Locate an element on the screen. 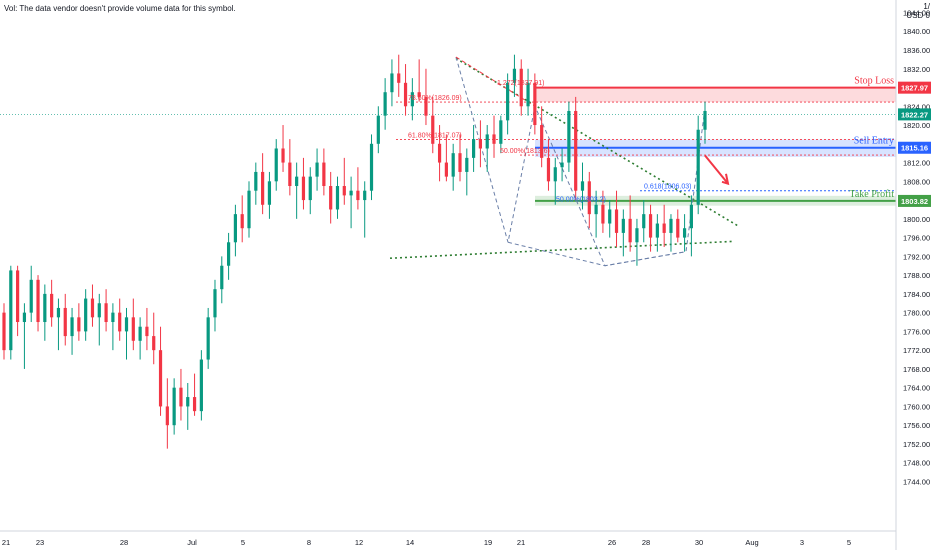 The width and height of the screenshot is (932, 550). time-tick: Jul is located at coordinates (192, 542).